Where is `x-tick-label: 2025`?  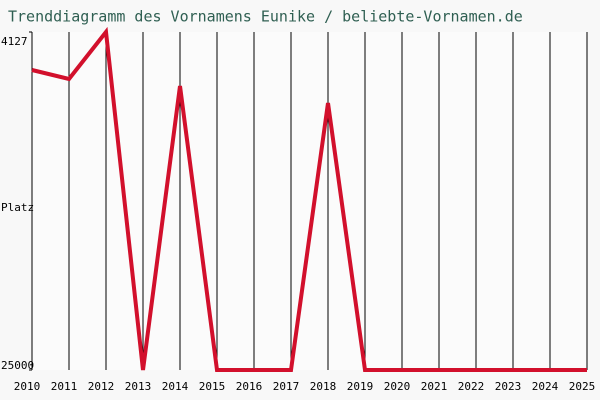 x-tick-label: 2025 is located at coordinates (582, 386).